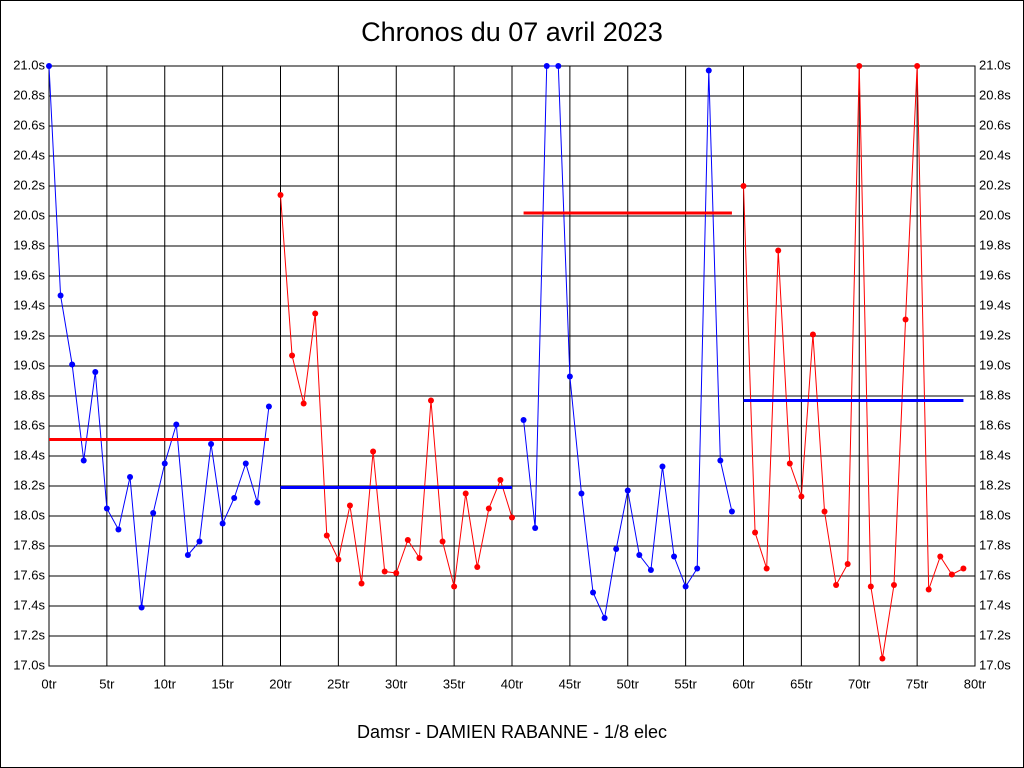  What do you see at coordinates (29, 274) in the screenshot?
I see `y-tick-label: 19.6s` at bounding box center [29, 274].